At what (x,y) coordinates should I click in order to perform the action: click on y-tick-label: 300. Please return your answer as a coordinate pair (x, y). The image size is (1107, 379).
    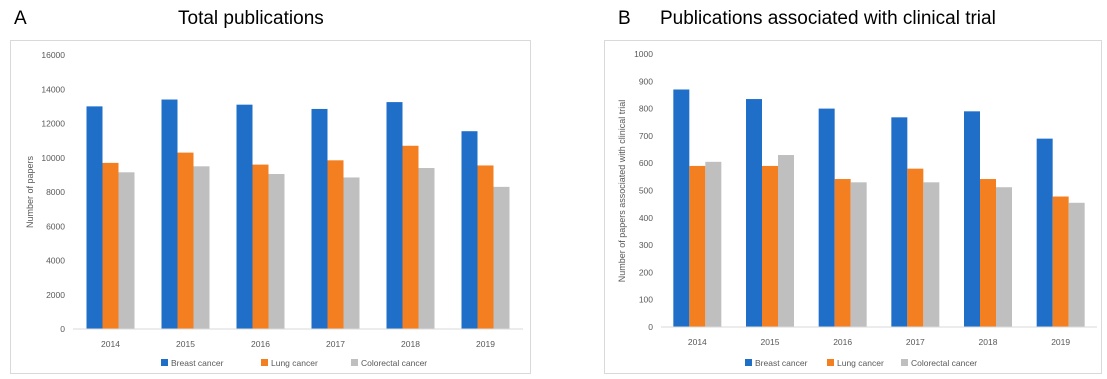
    Looking at the image, I should click on (646, 245).